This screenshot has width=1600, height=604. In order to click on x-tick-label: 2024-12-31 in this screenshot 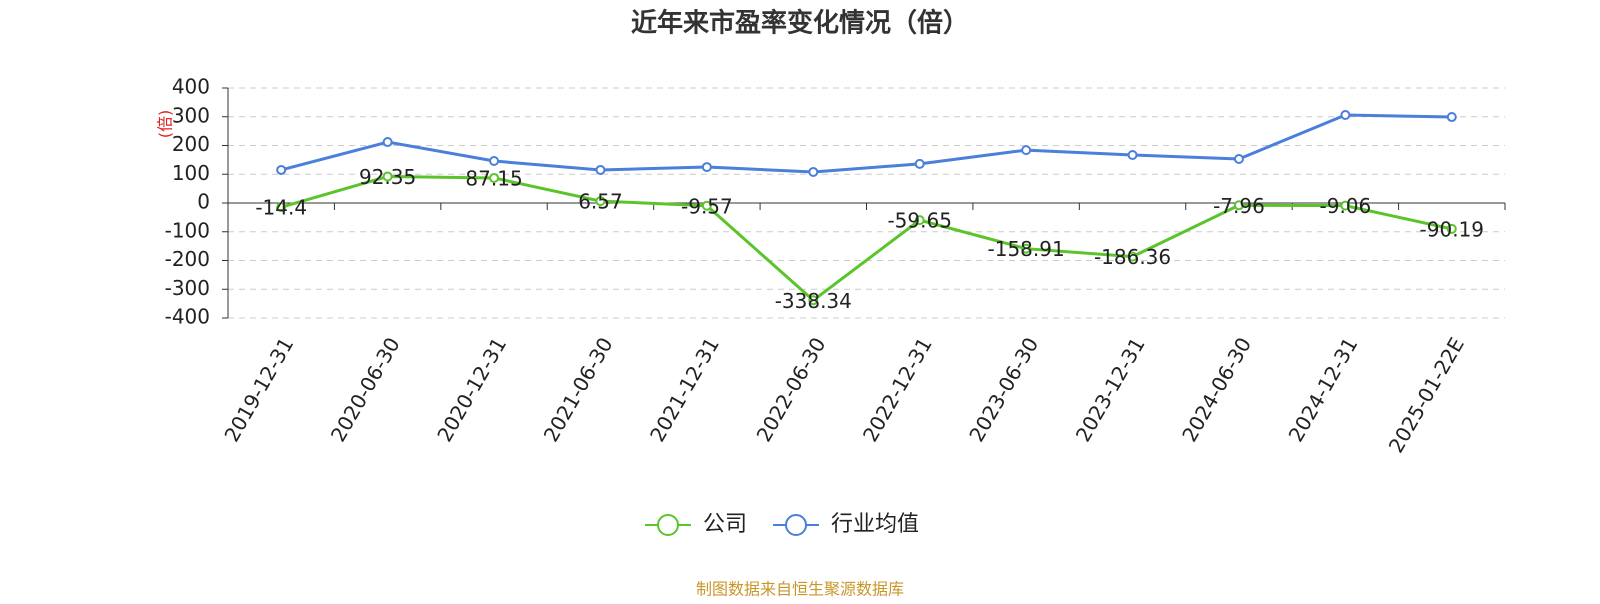, I will do `click(1323, 389)`.